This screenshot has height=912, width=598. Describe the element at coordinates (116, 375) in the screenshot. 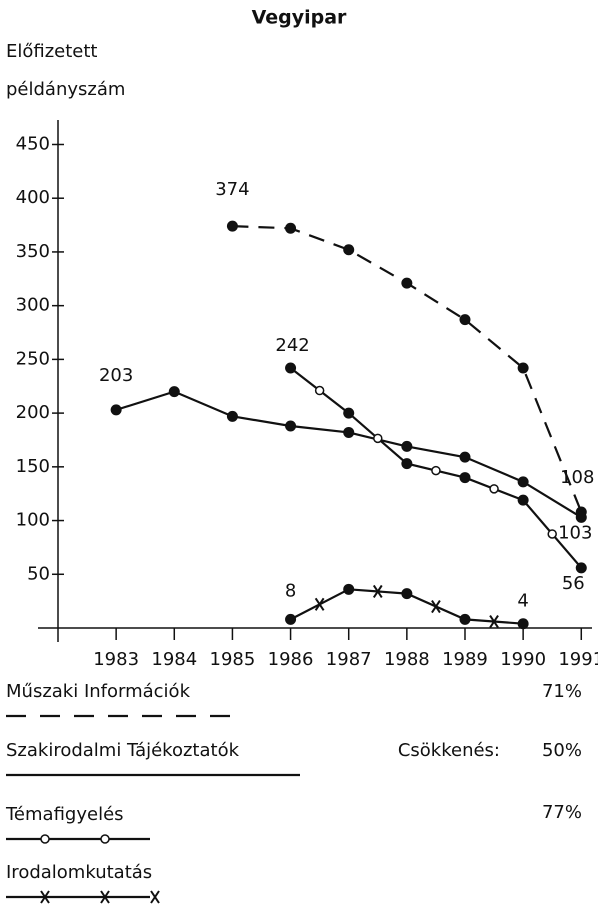

I see `data-label: 203` at that location.